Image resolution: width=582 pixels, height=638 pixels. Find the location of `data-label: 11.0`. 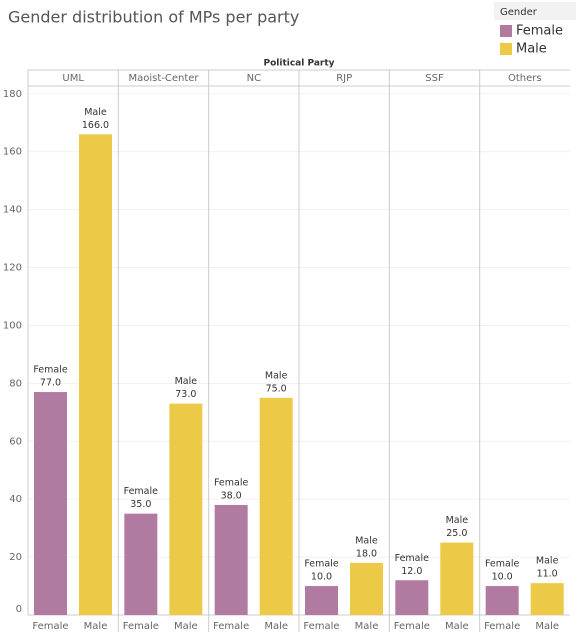

data-label: 11.0 is located at coordinates (547, 574).